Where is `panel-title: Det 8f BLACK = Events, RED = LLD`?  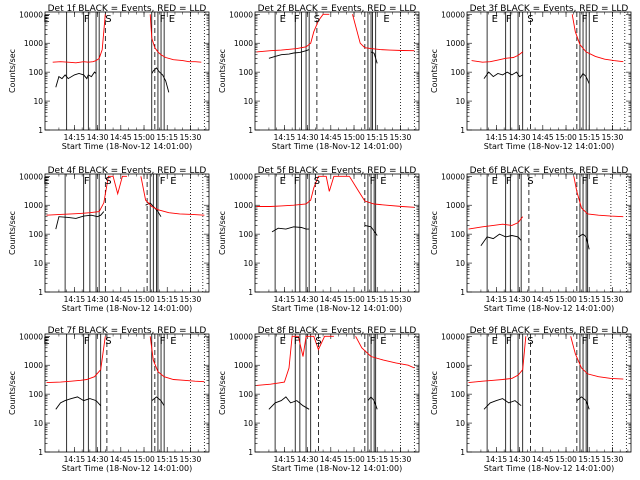 panel-title: Det 8f BLACK = Events, RED = LLD is located at coordinates (337, 331).